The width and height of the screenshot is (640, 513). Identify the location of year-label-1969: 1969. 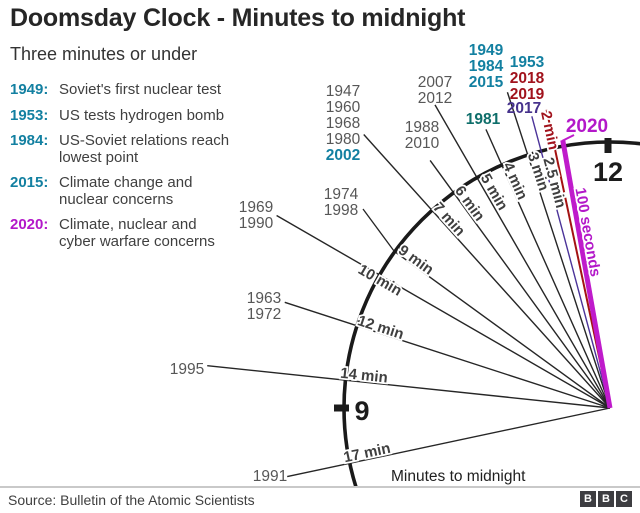
(256, 207).